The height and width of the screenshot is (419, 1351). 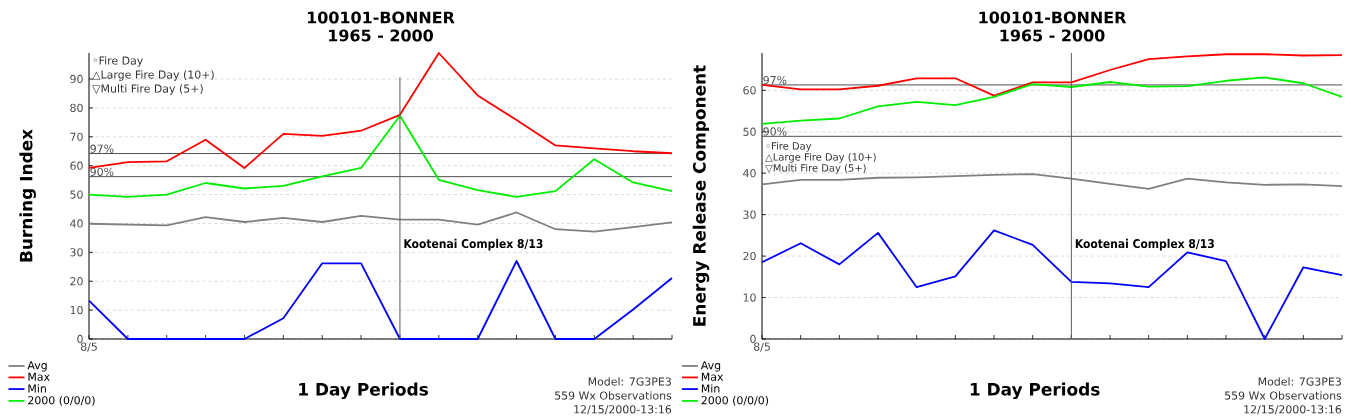 What do you see at coordinates (76, 108) in the screenshot?
I see `y-tick-label: 80` at bounding box center [76, 108].